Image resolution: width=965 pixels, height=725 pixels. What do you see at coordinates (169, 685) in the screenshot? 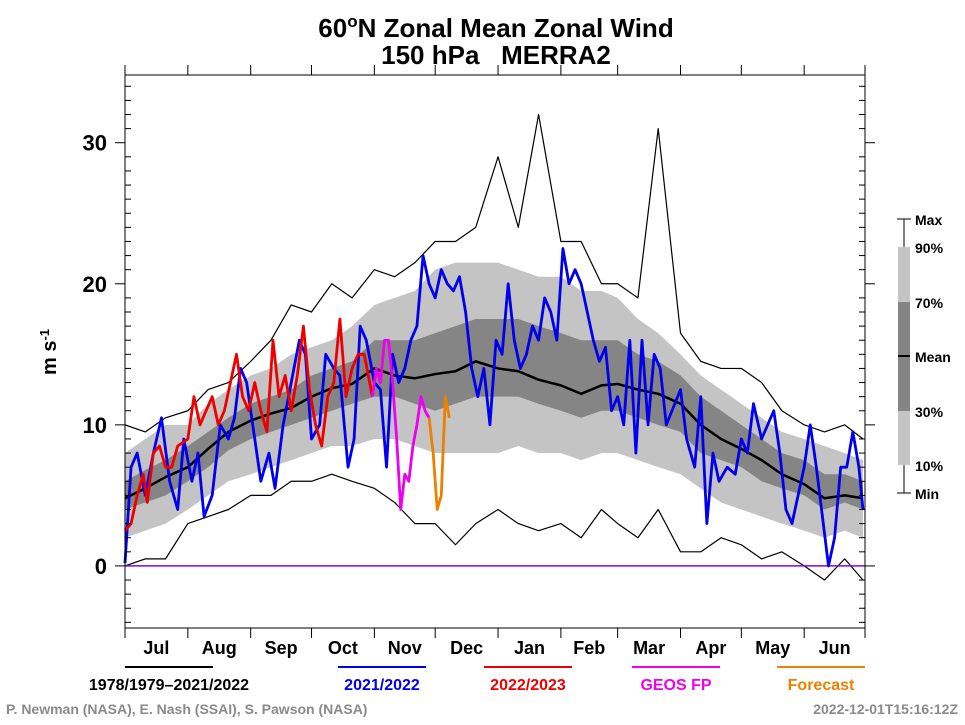
I see `legend-label: 1978/1979–2021/2022` at bounding box center [169, 685].